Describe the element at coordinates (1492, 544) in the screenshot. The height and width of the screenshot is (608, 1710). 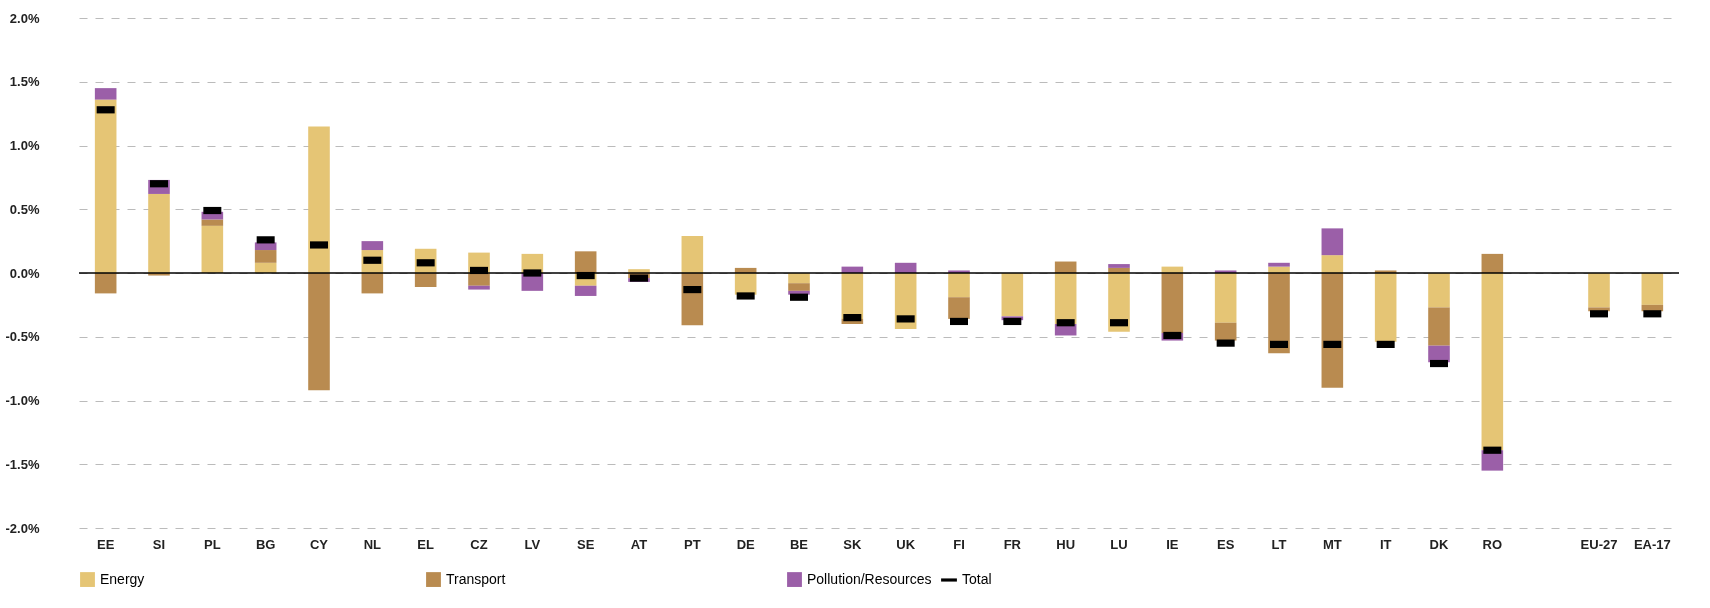
I see `x-tick-label: RO` at that location.